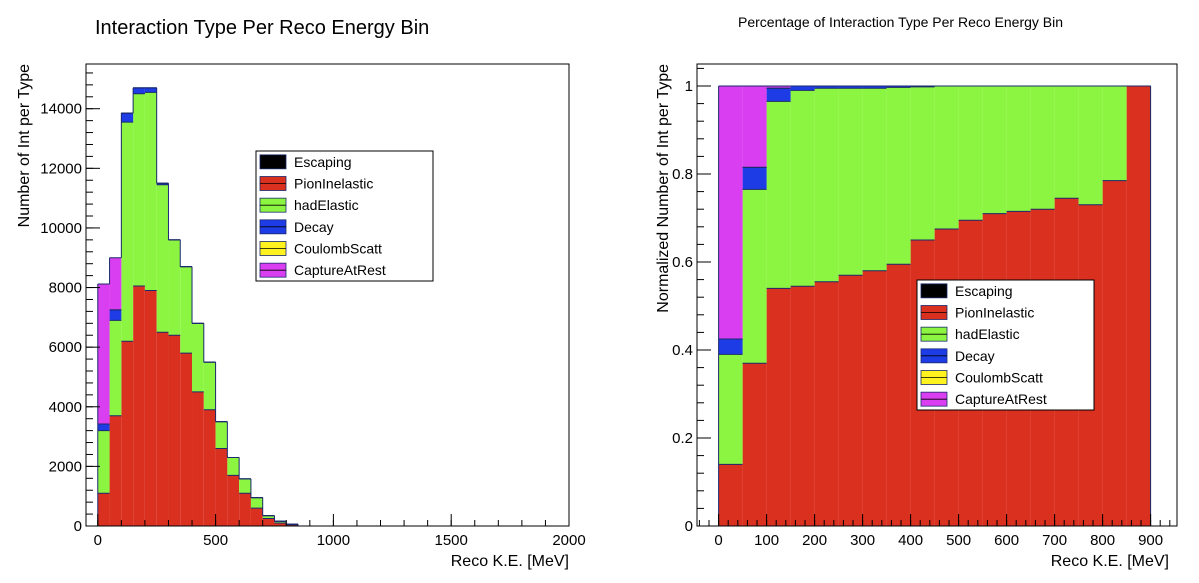 This screenshot has width=1199, height=583. Describe the element at coordinates (975, 356) in the screenshot. I see `right-legend-label-decay: Decay` at that location.